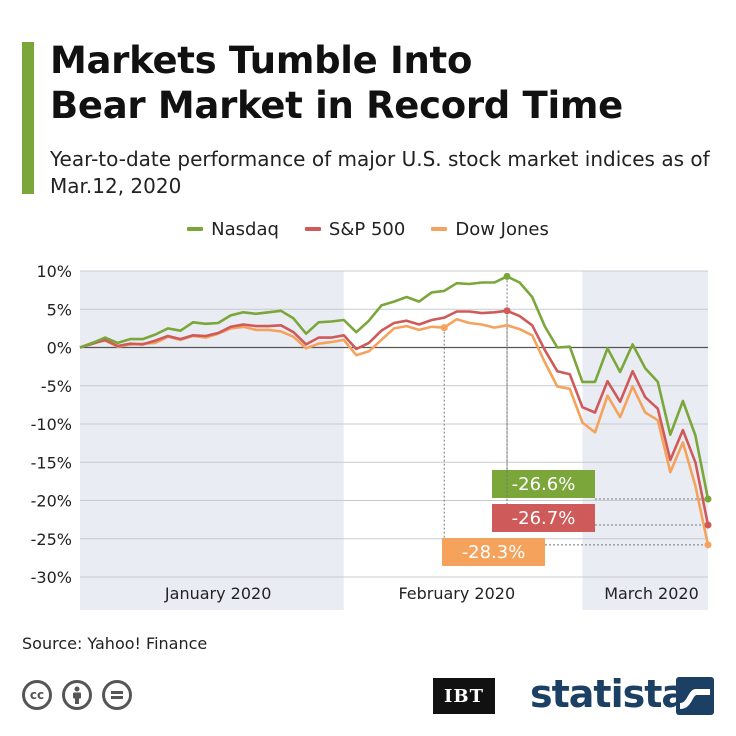 This screenshot has width=736, height=736. Describe the element at coordinates (54, 271) in the screenshot. I see `y-tick-label: 10%` at that location.